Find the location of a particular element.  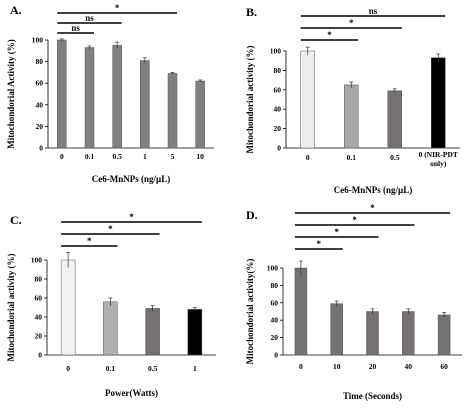

x-tick-label: 60 is located at coordinates (444, 366).